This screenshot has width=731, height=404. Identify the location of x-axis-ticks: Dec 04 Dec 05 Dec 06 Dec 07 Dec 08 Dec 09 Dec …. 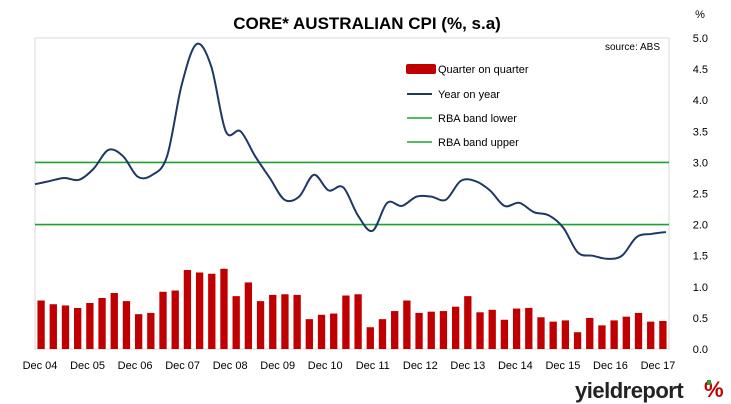
(349, 366).